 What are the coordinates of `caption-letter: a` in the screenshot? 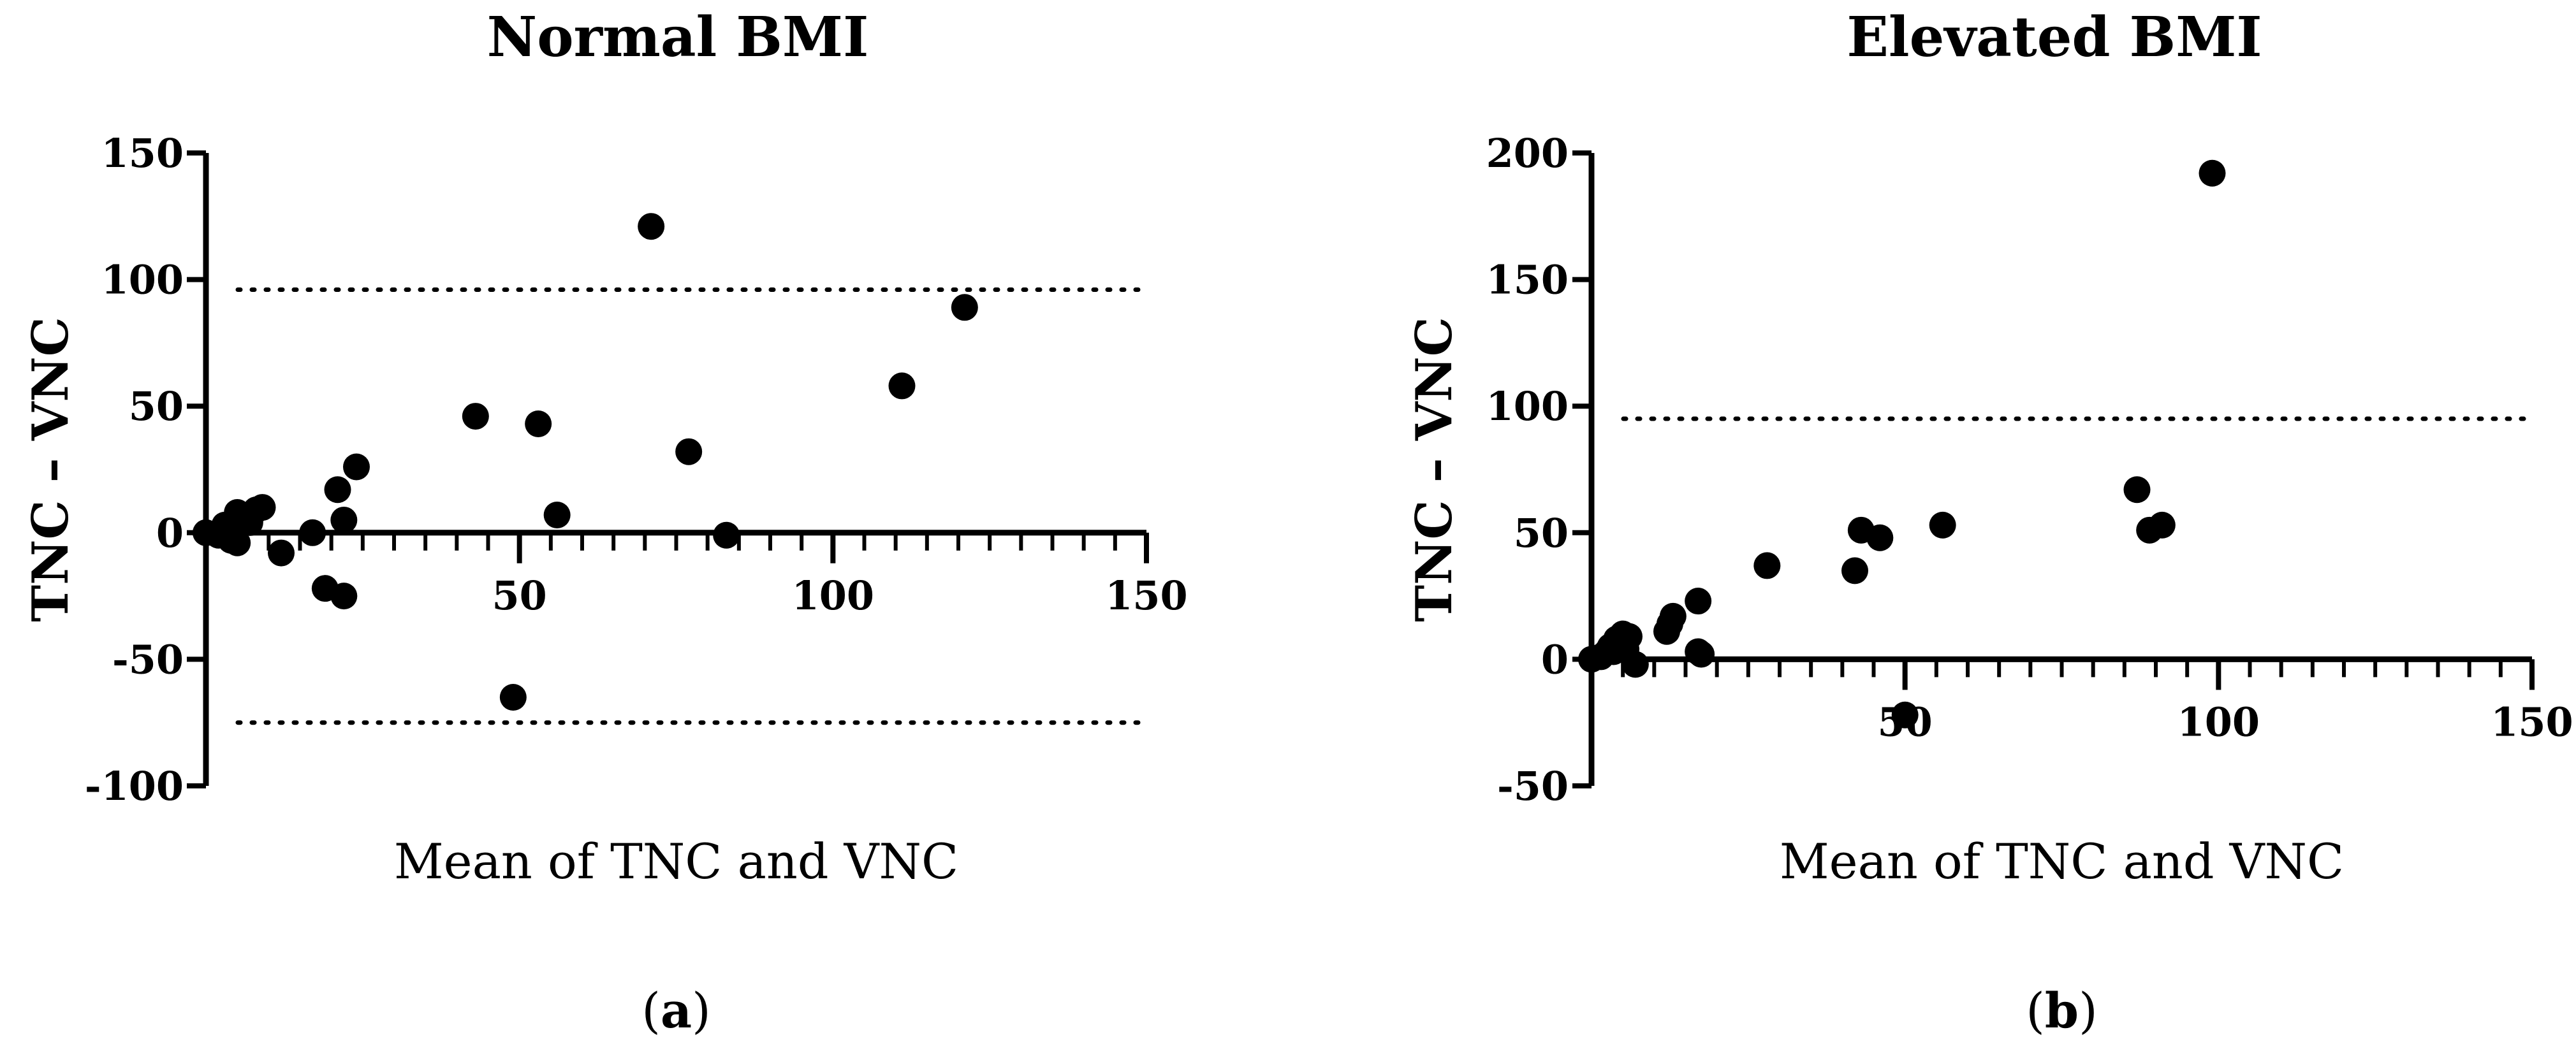 It's located at (676, 1010).